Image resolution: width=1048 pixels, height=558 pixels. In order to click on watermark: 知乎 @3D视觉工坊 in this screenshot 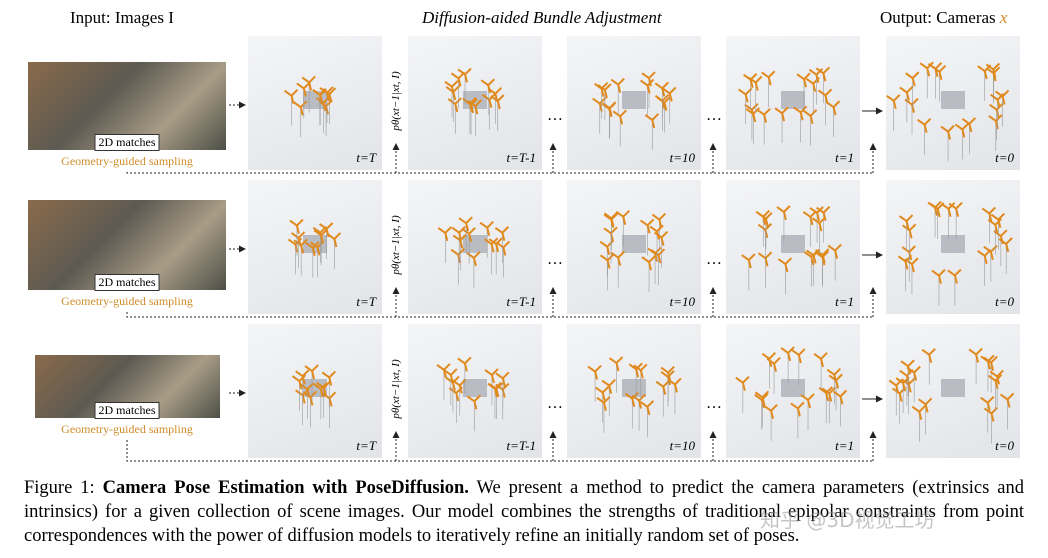, I will do `click(847, 520)`.